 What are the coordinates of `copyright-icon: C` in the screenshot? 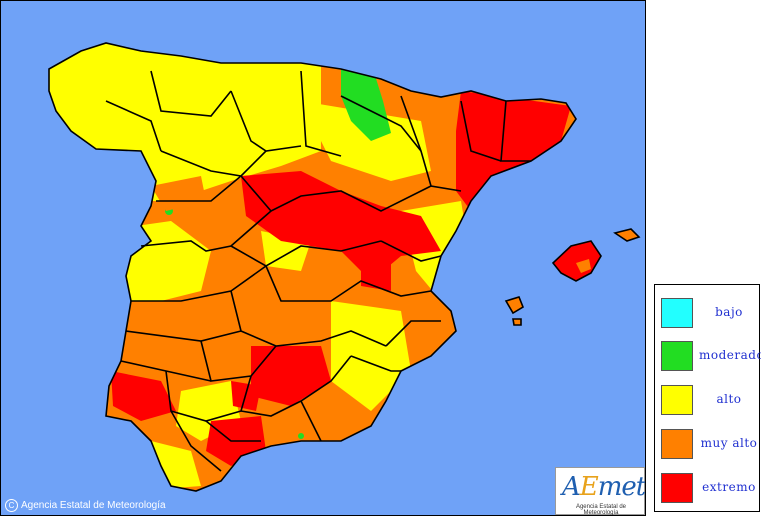 It's located at (11, 505).